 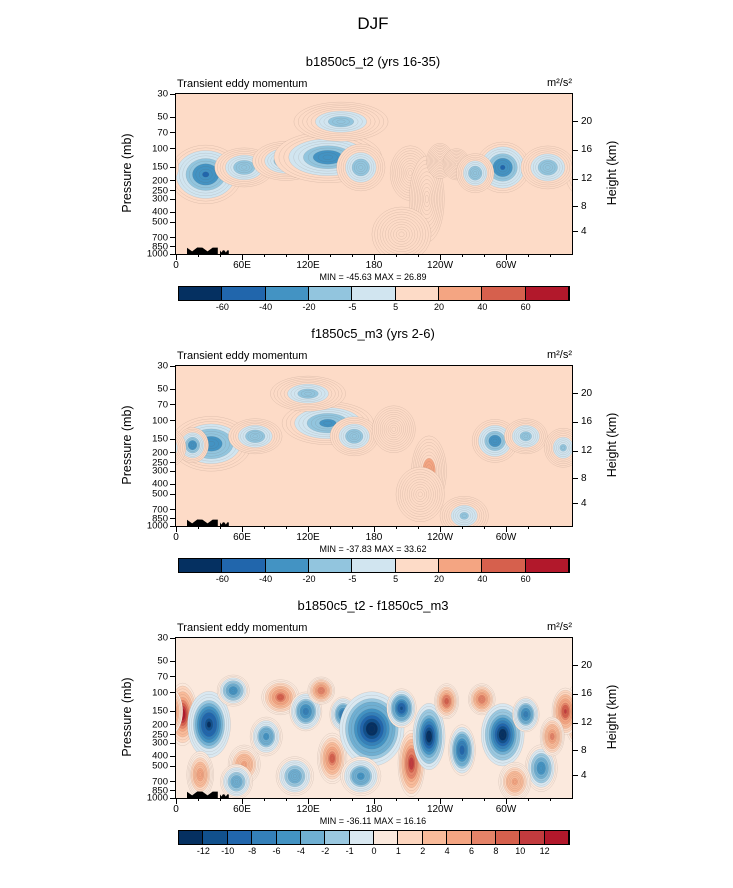 What do you see at coordinates (242, 628) in the screenshot?
I see `field-label: Transient eddy momentum` at bounding box center [242, 628].